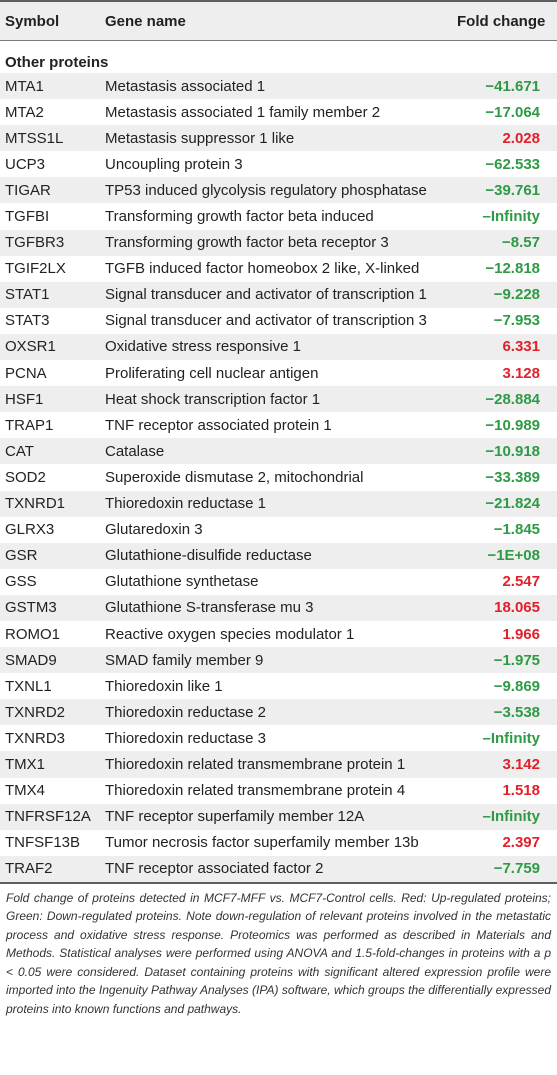  I want to click on cell-symbol: GSS, so click(21, 582).